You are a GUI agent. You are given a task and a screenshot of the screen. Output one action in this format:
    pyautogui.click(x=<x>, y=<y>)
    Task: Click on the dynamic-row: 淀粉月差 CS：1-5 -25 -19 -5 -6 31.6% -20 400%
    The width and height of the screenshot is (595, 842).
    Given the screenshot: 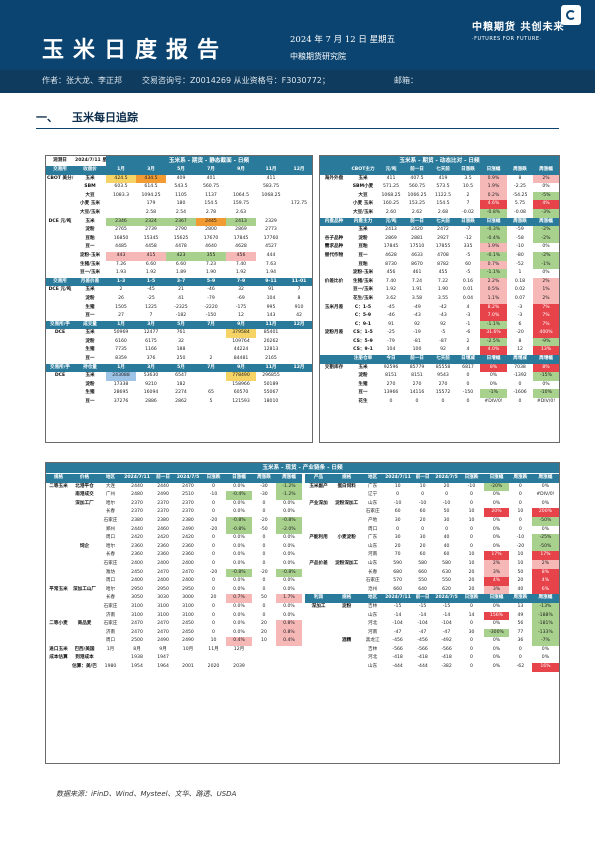 What is the action you would take?
    pyautogui.click(x=439, y=333)
    